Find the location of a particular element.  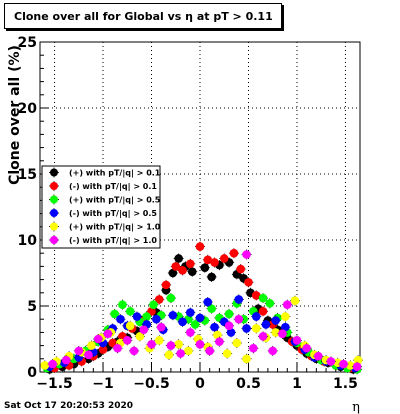

legend-label: (+) with pT/|q| > 1.0 is located at coordinates (115, 227).